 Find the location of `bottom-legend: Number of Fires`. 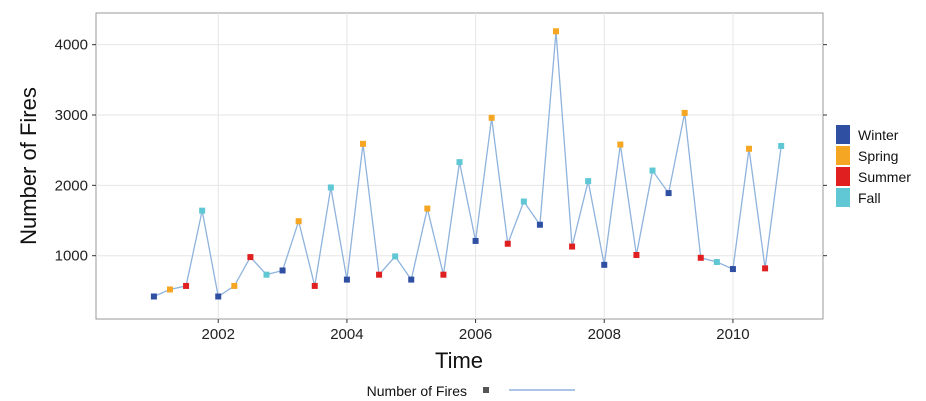

bottom-legend: Number of Fires is located at coordinates (471, 391).